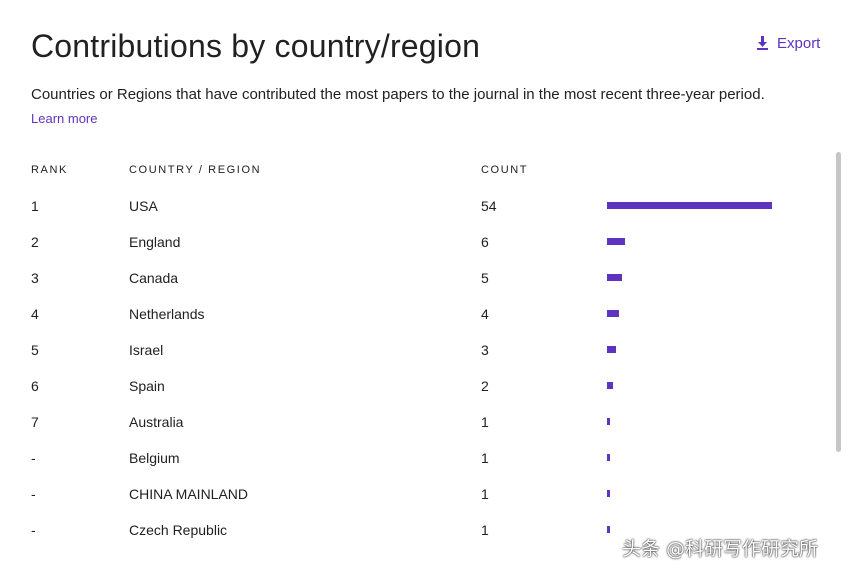 The height and width of the screenshot is (575, 866). What do you see at coordinates (415, 532) in the screenshot?
I see `table-row: - Czech Republic 1` at bounding box center [415, 532].